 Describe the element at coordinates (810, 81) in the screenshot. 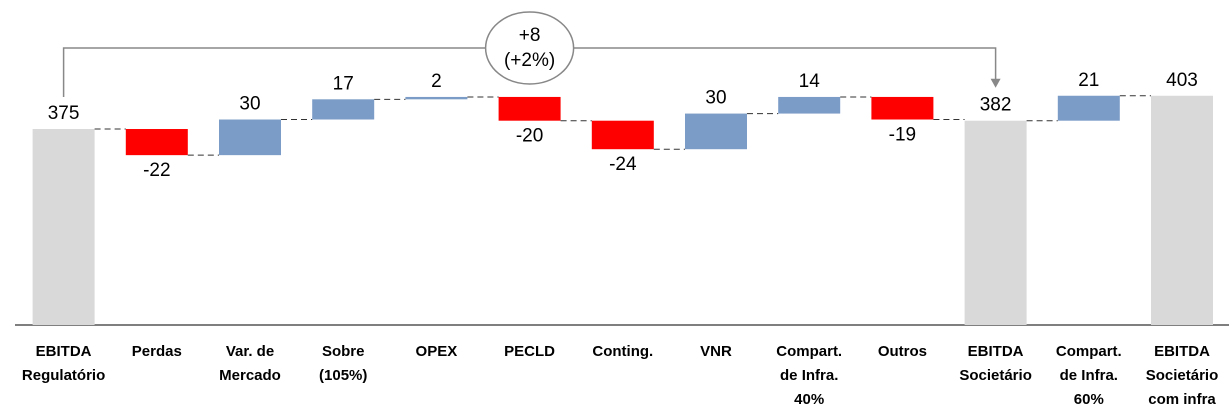

I see `value-label: 14` at that location.